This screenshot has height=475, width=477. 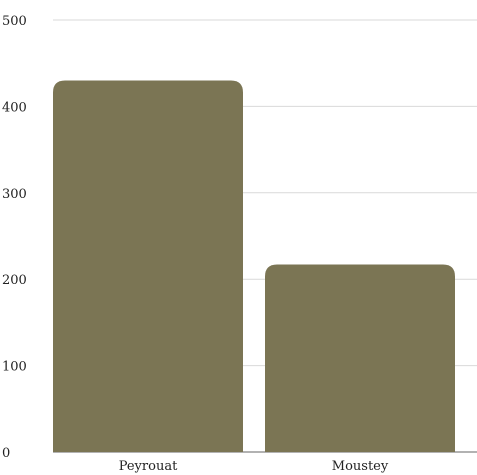 I want to click on y-tick-label: 500, so click(x=14, y=21).